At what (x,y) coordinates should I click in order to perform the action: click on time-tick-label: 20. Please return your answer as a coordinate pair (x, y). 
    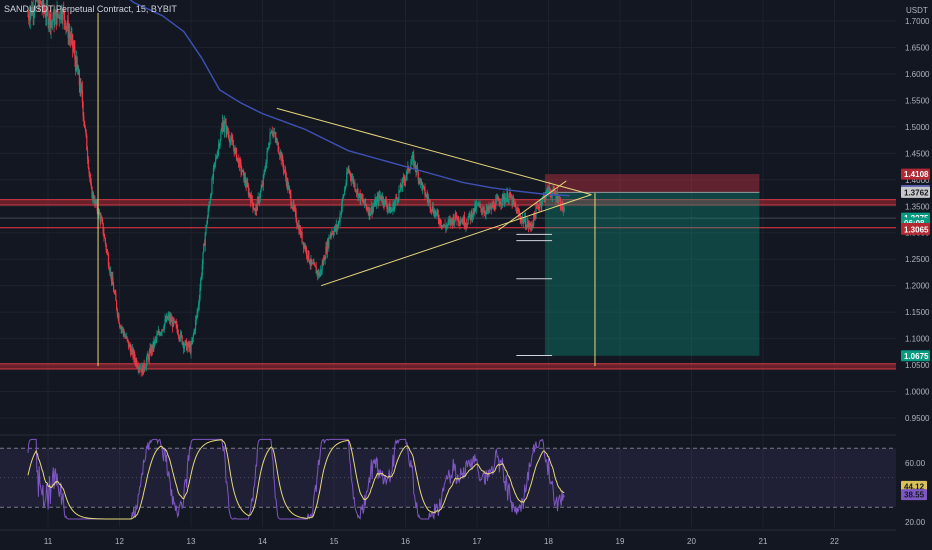
    Looking at the image, I should click on (691, 541).